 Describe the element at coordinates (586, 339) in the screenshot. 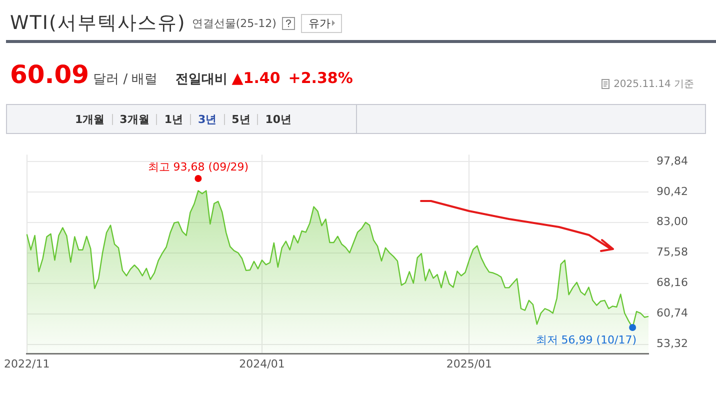

I see `annotation: 최저 56,99 (10/17)` at that location.